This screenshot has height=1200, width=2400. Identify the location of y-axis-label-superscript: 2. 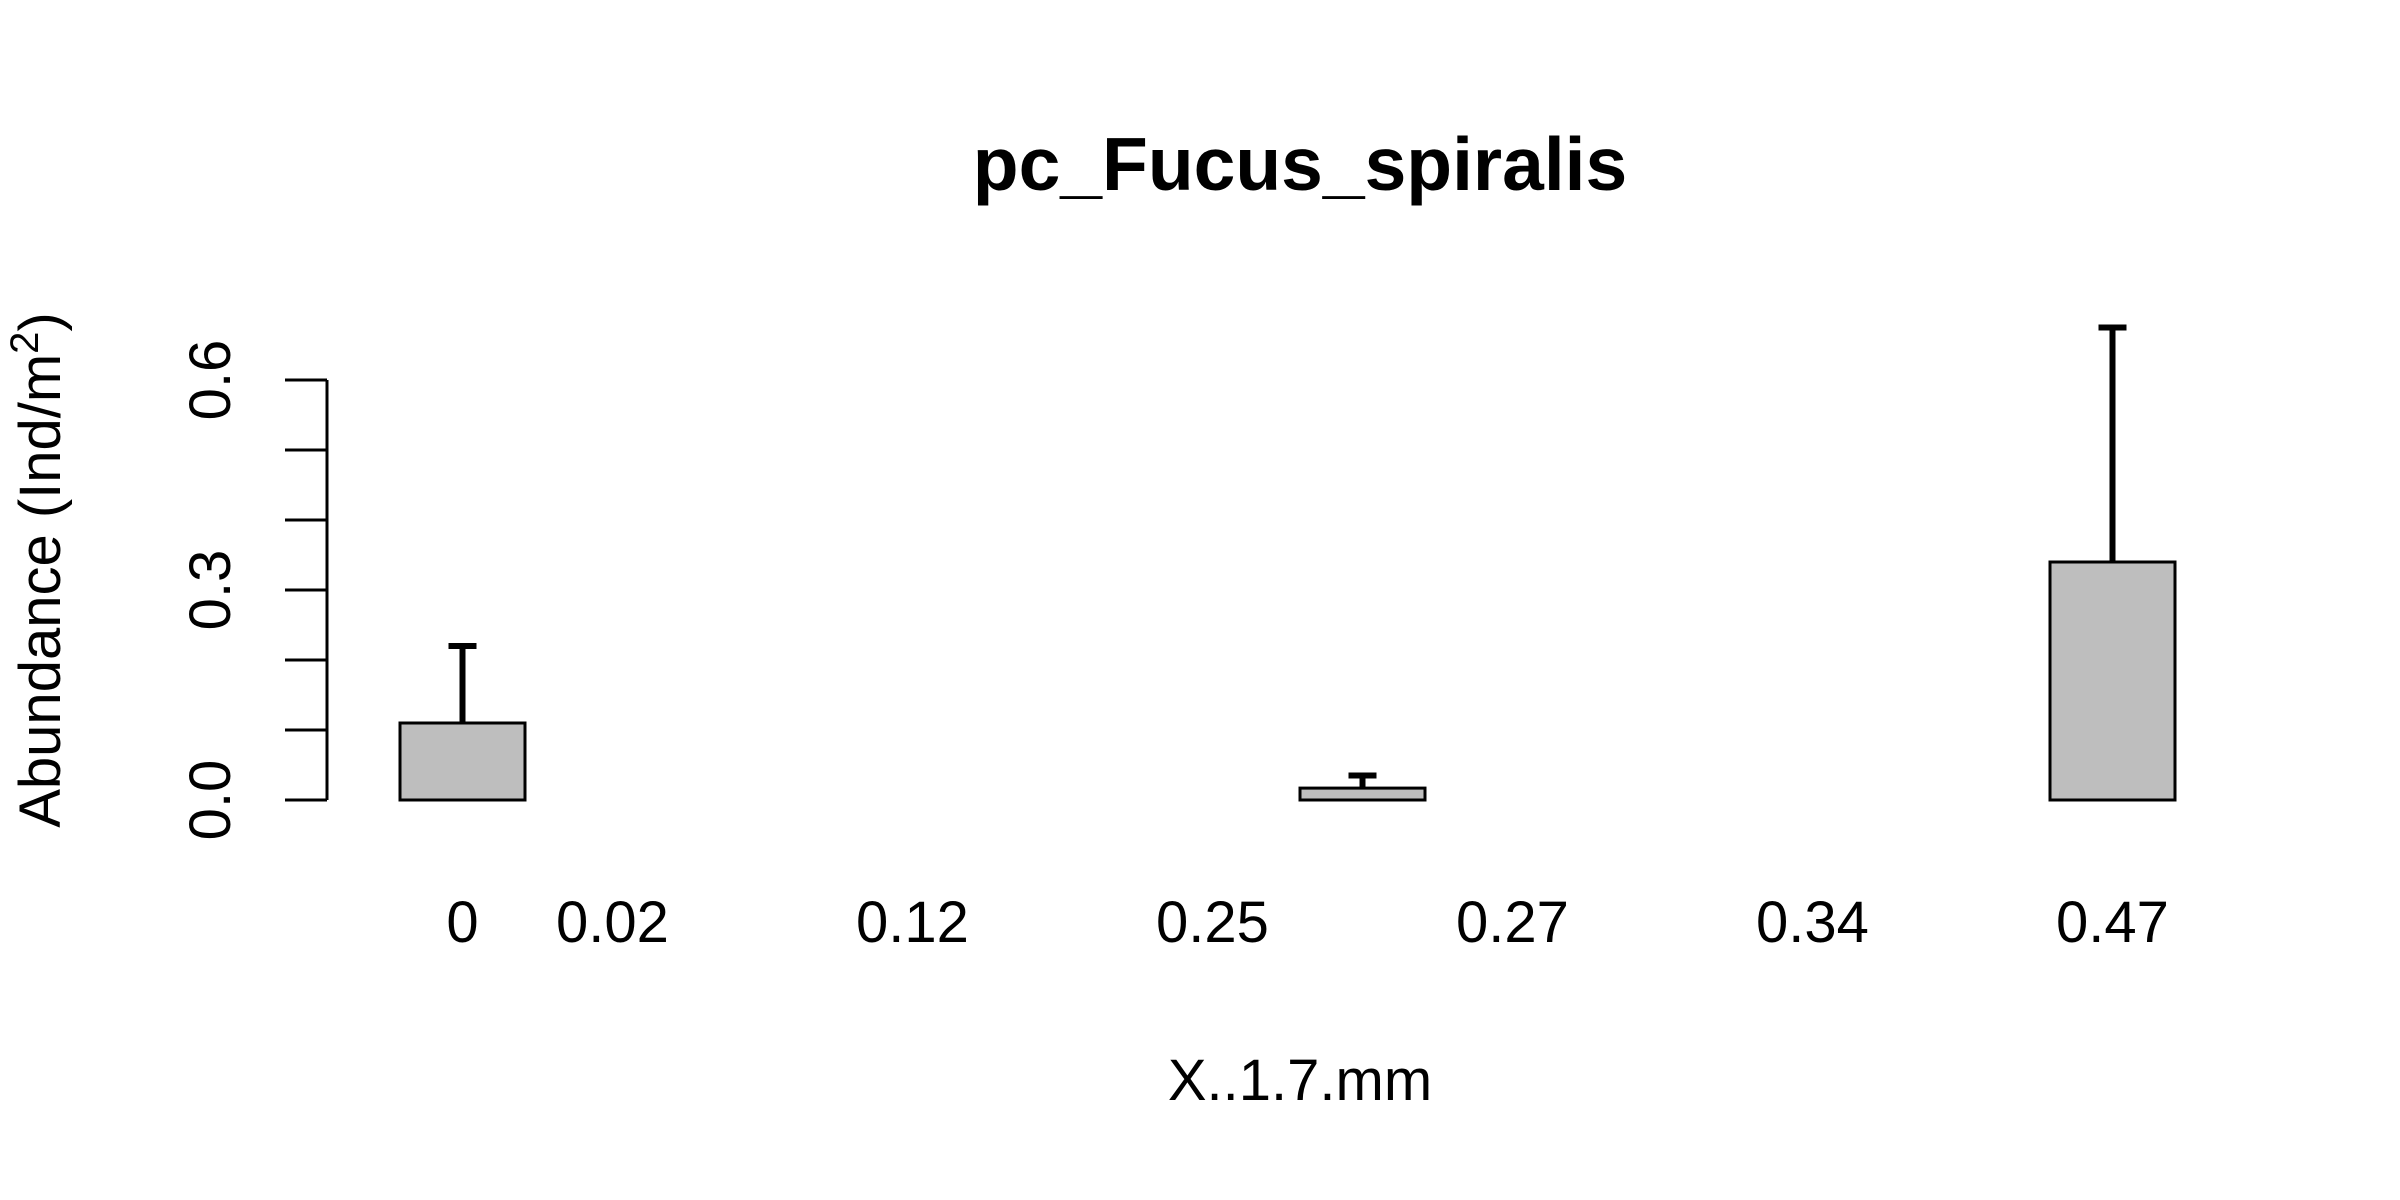
(25, 343).